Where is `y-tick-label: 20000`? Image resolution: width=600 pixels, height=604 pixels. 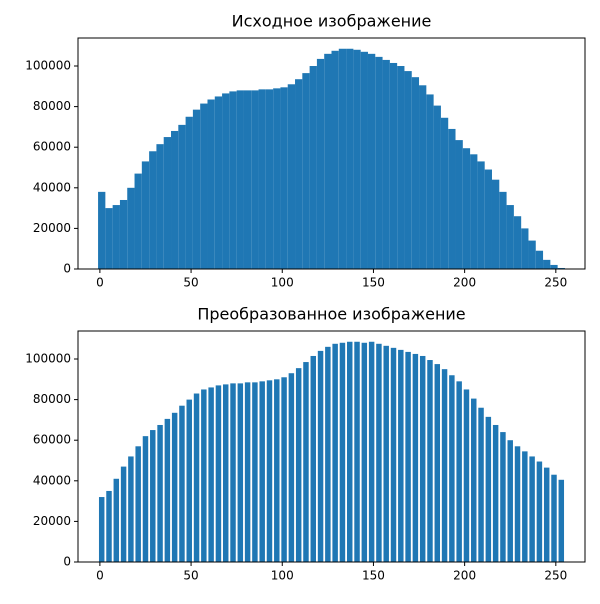 y-tick-label: 20000 is located at coordinates (52, 521).